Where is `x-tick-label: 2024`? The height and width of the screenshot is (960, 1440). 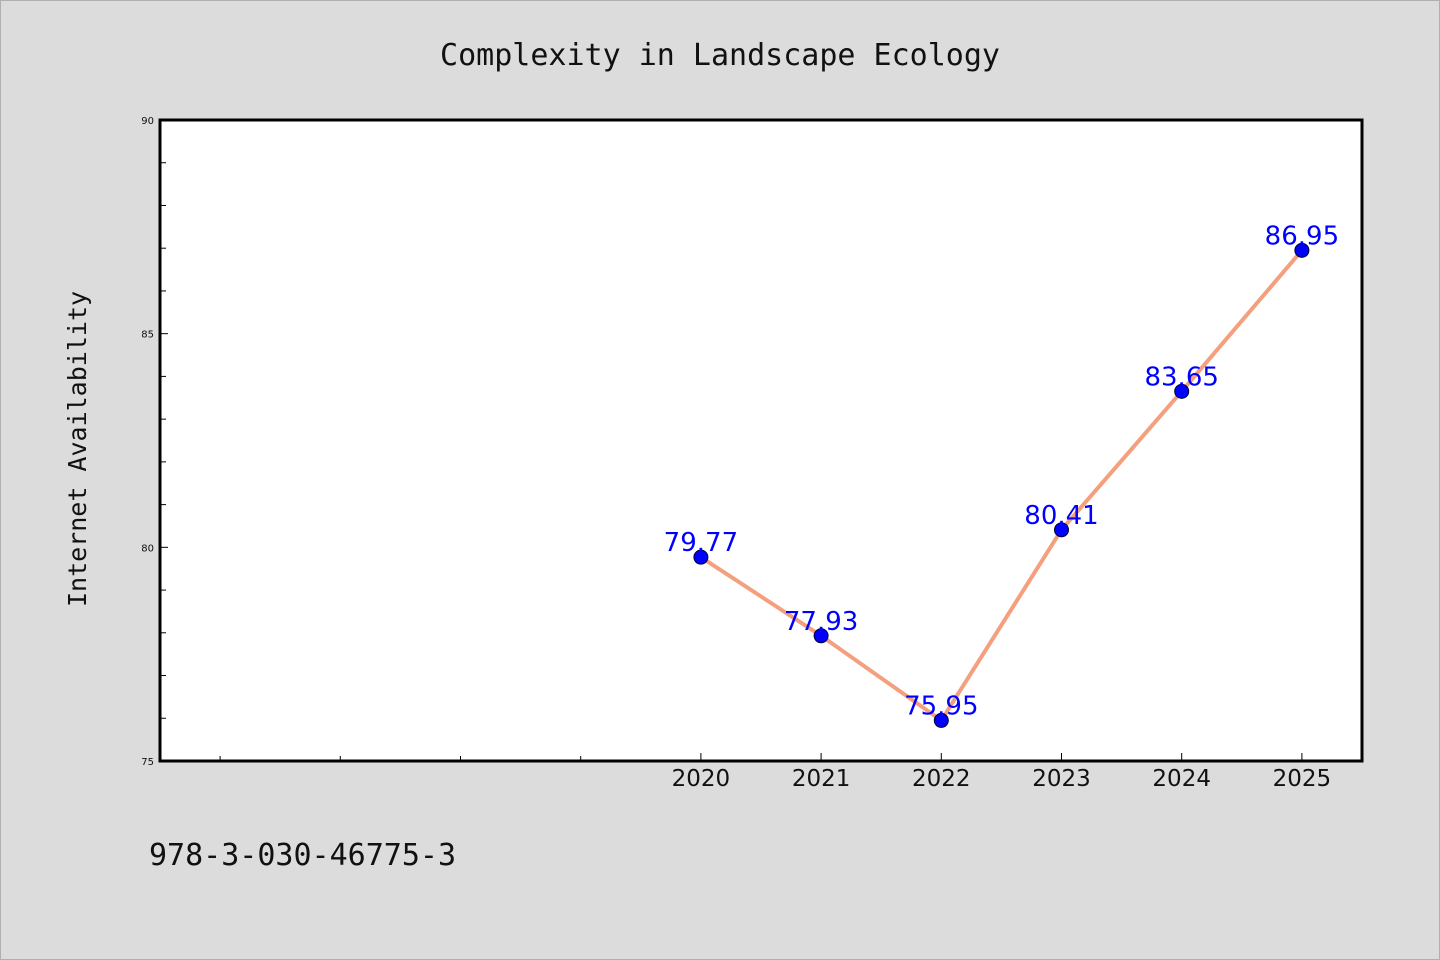
x-tick-label: 2024 is located at coordinates (1181, 779).